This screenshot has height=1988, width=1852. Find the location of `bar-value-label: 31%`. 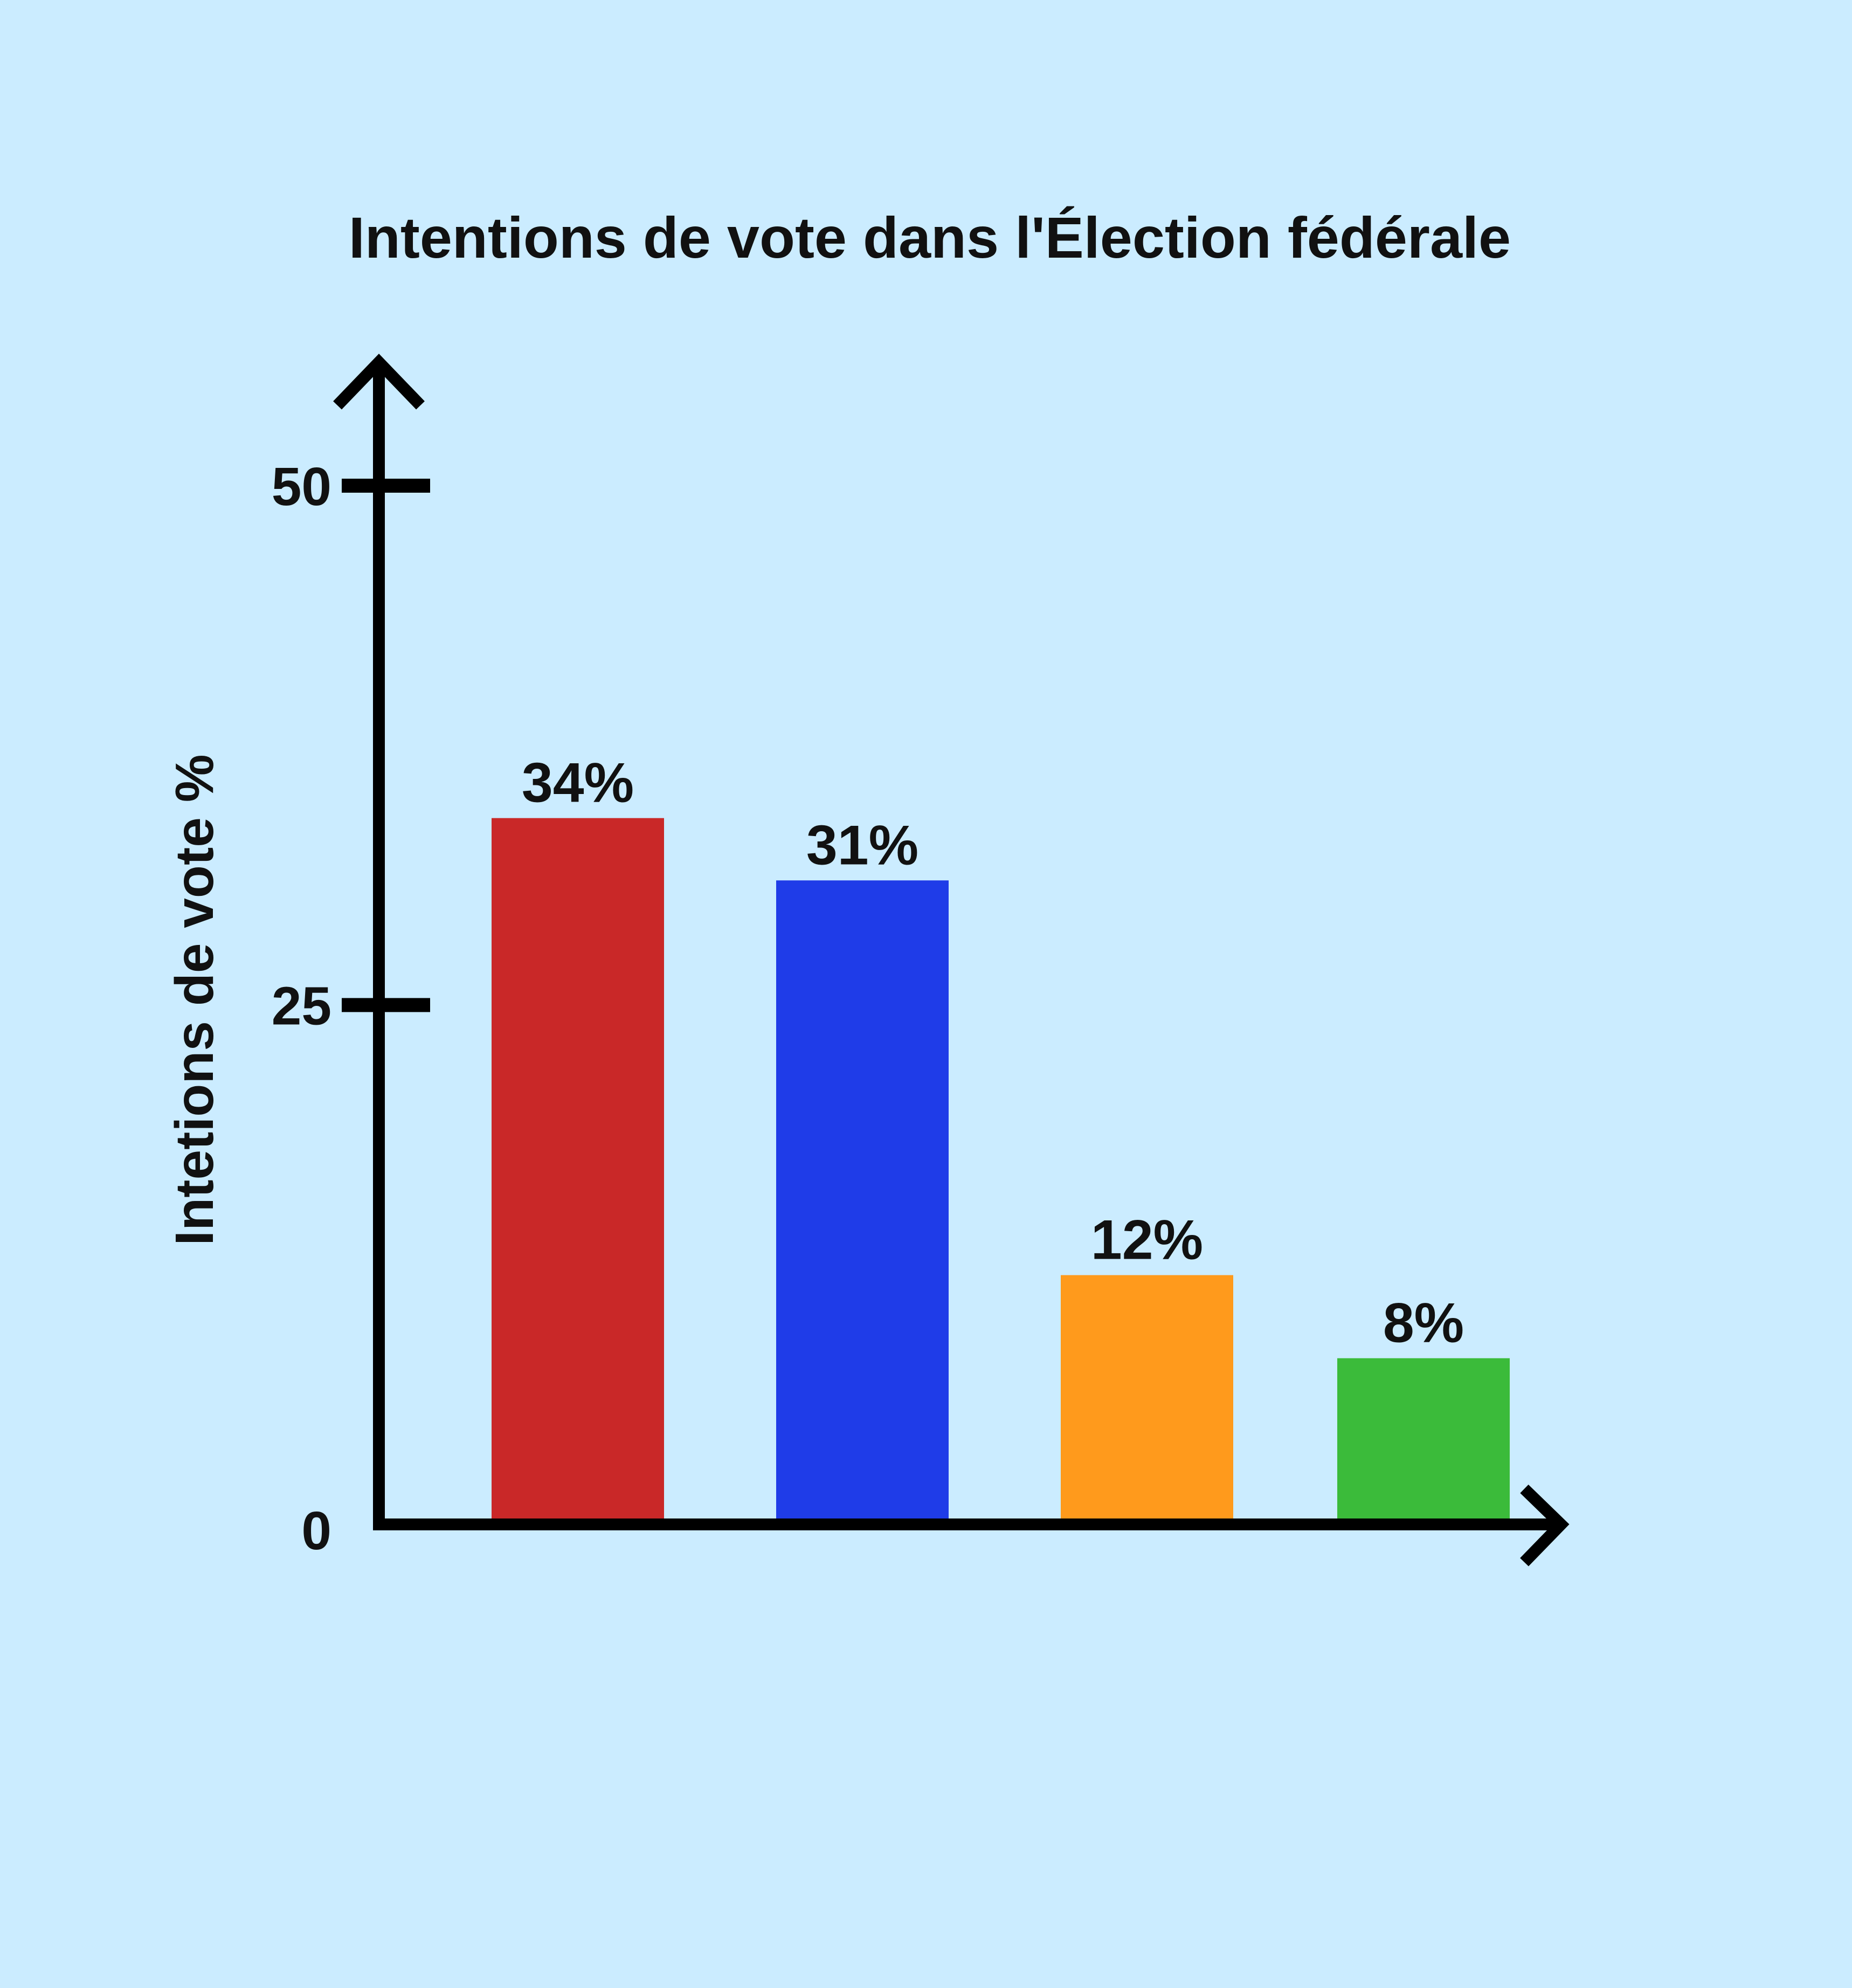

bar-value-label: 31% is located at coordinates (862, 845).